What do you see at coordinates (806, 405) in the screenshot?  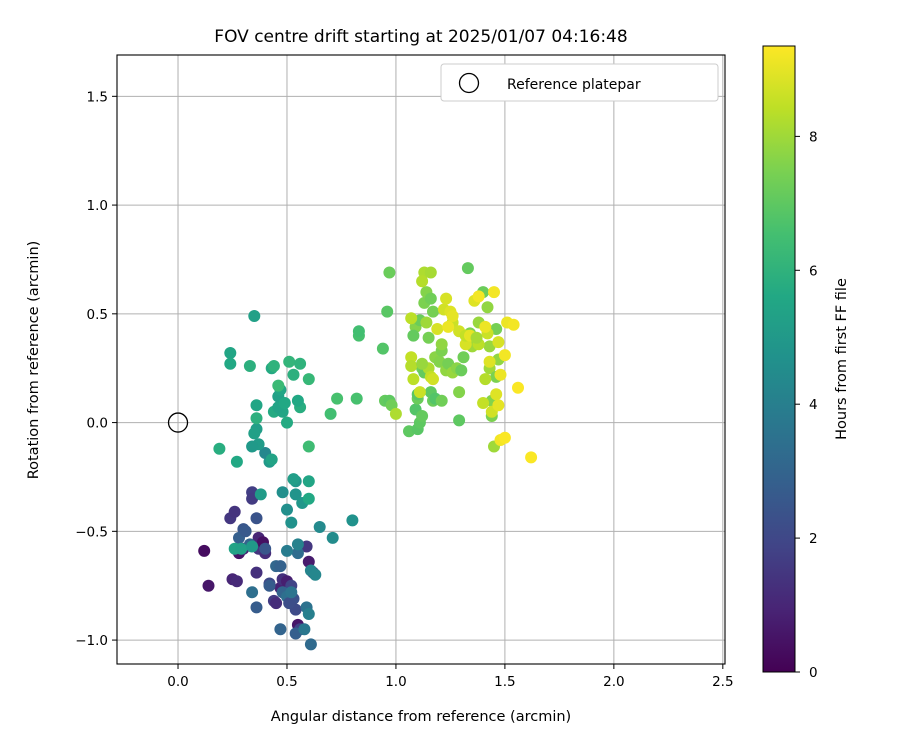 I see `colorbar-ticks: 0 2 4 6 8` at bounding box center [806, 405].